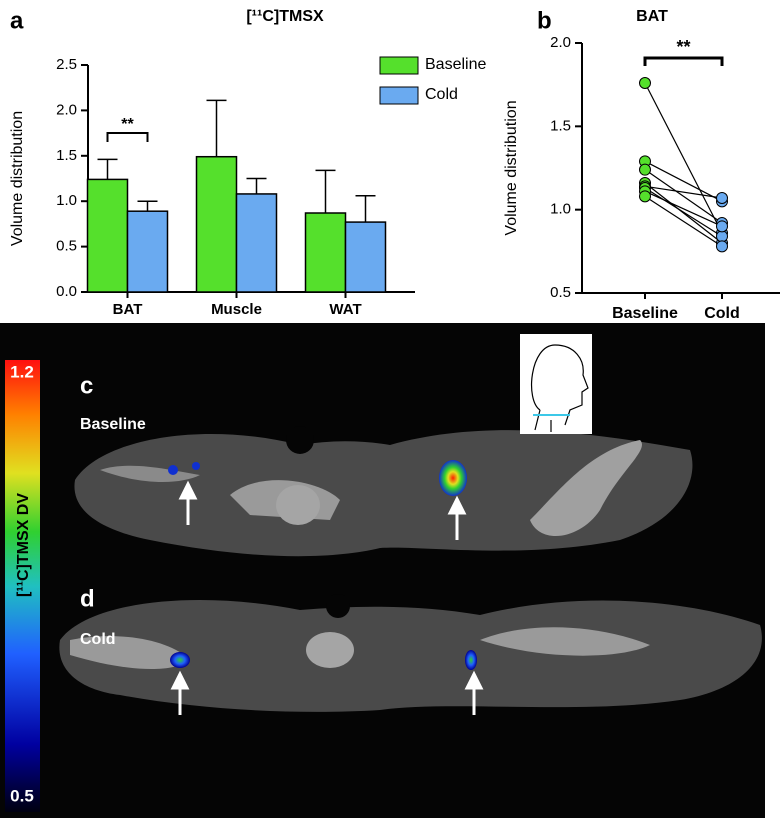  I want to click on legend-label: Cold, so click(441, 94).